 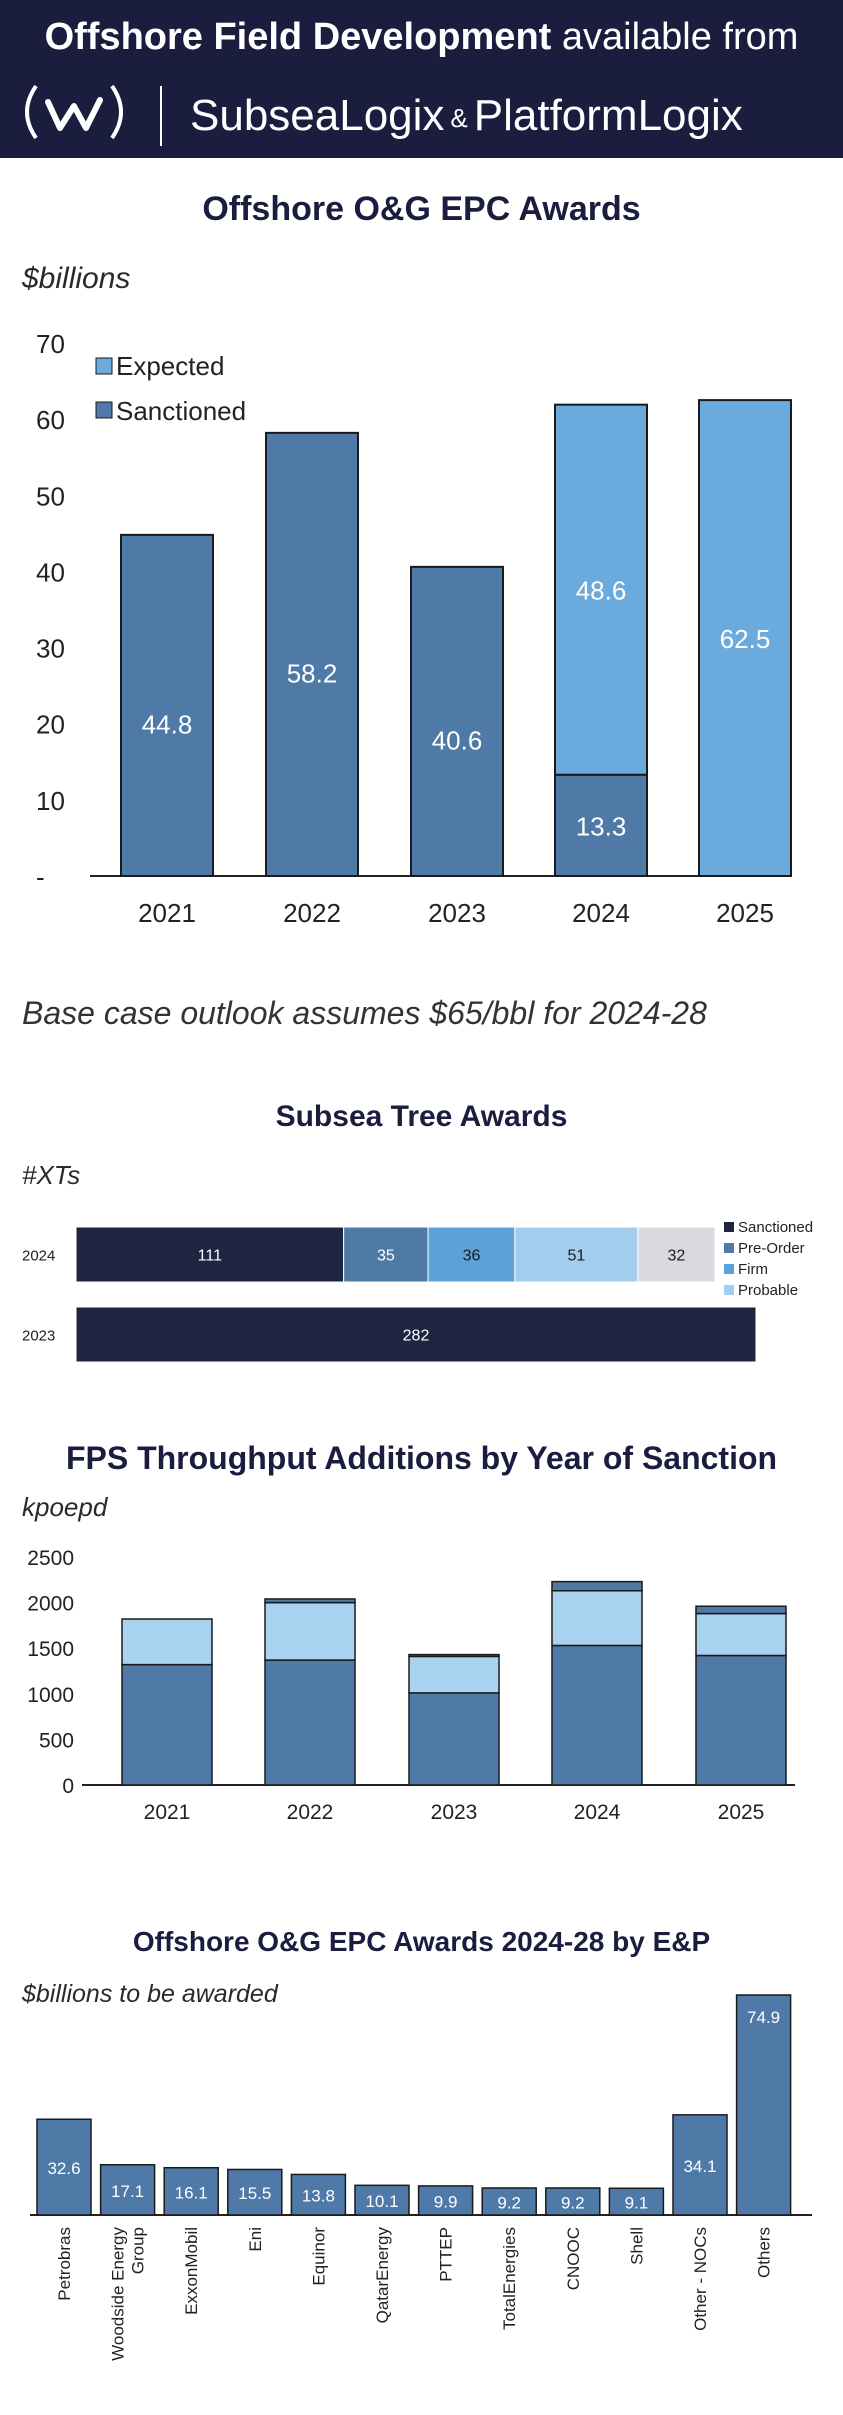 What do you see at coordinates (466, 117) in the screenshot?
I see `header-brands: SubseaLogix & PlatformLogix` at bounding box center [466, 117].